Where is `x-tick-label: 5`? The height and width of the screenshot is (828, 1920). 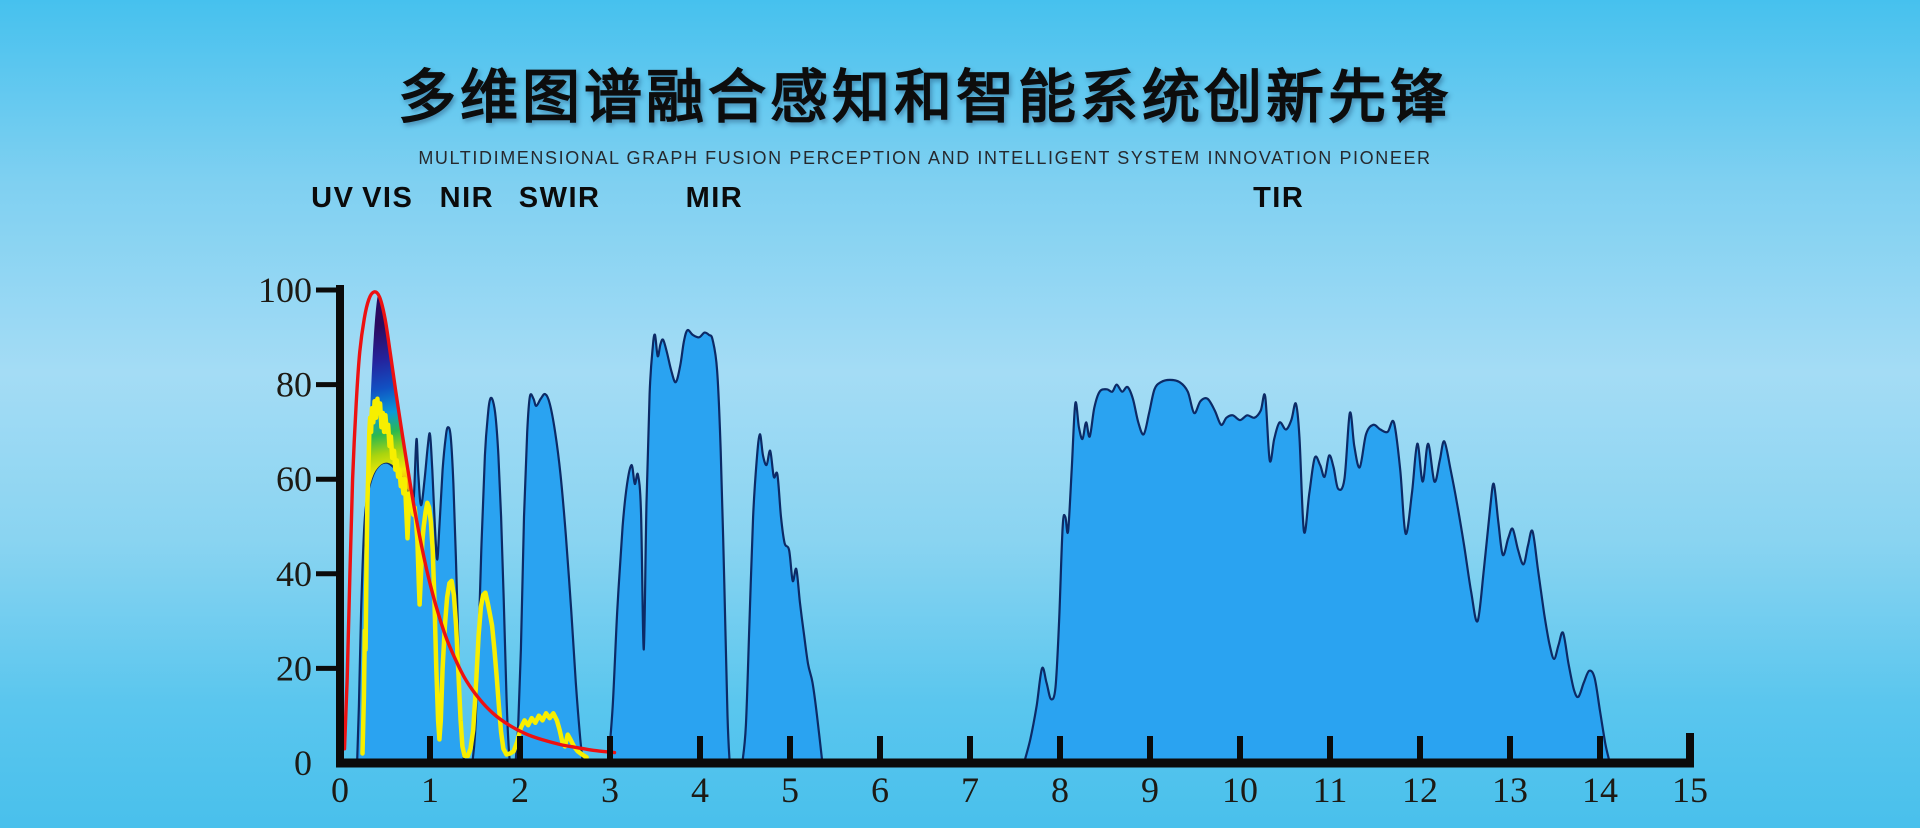
x-tick-label: 5 is located at coordinates (790, 790).